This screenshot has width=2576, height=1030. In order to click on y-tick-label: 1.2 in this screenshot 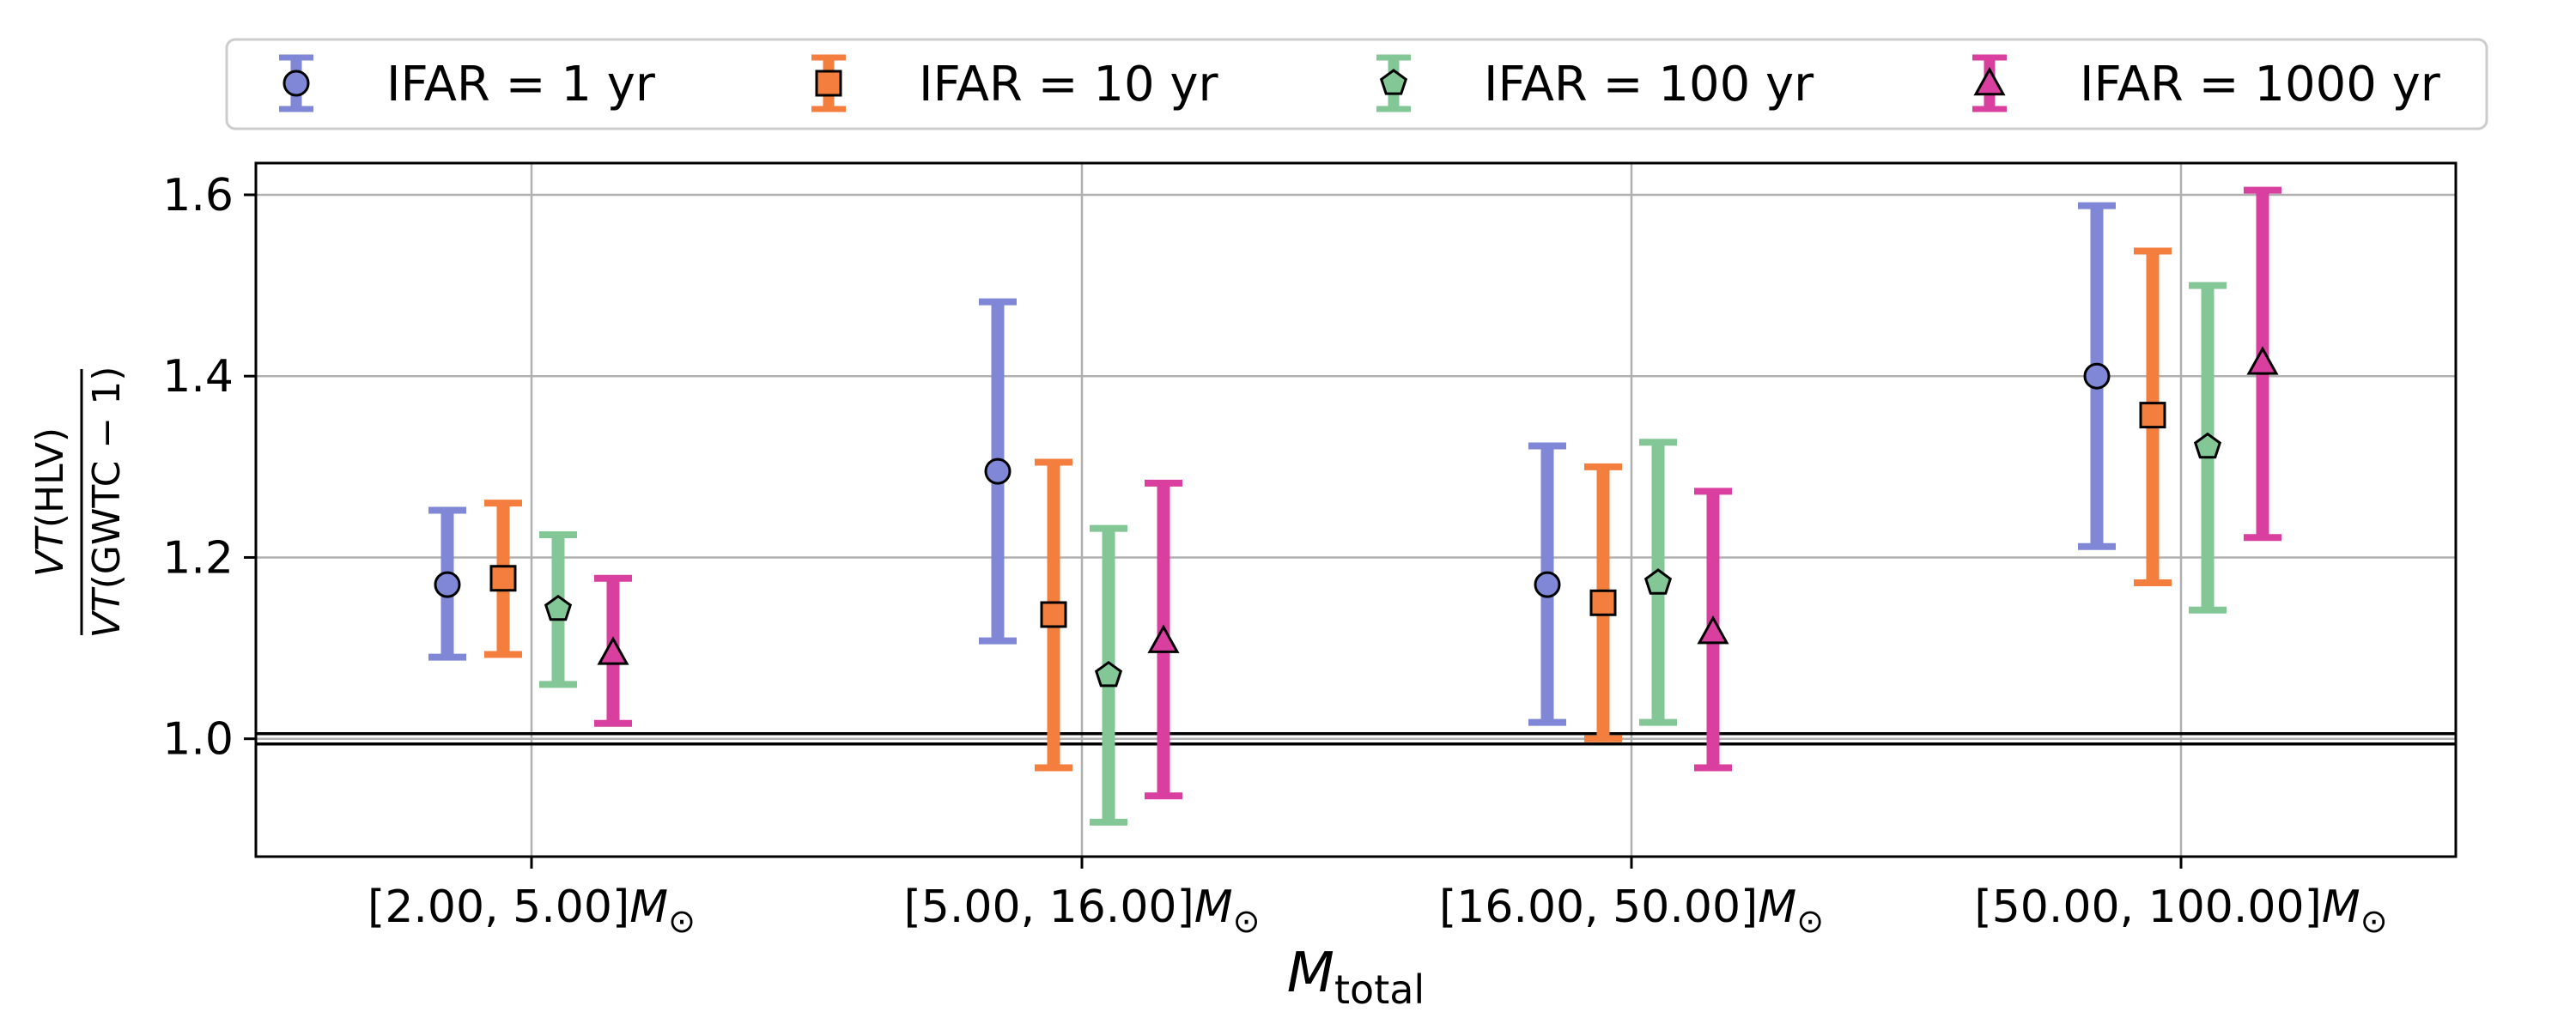, I will do `click(198, 558)`.